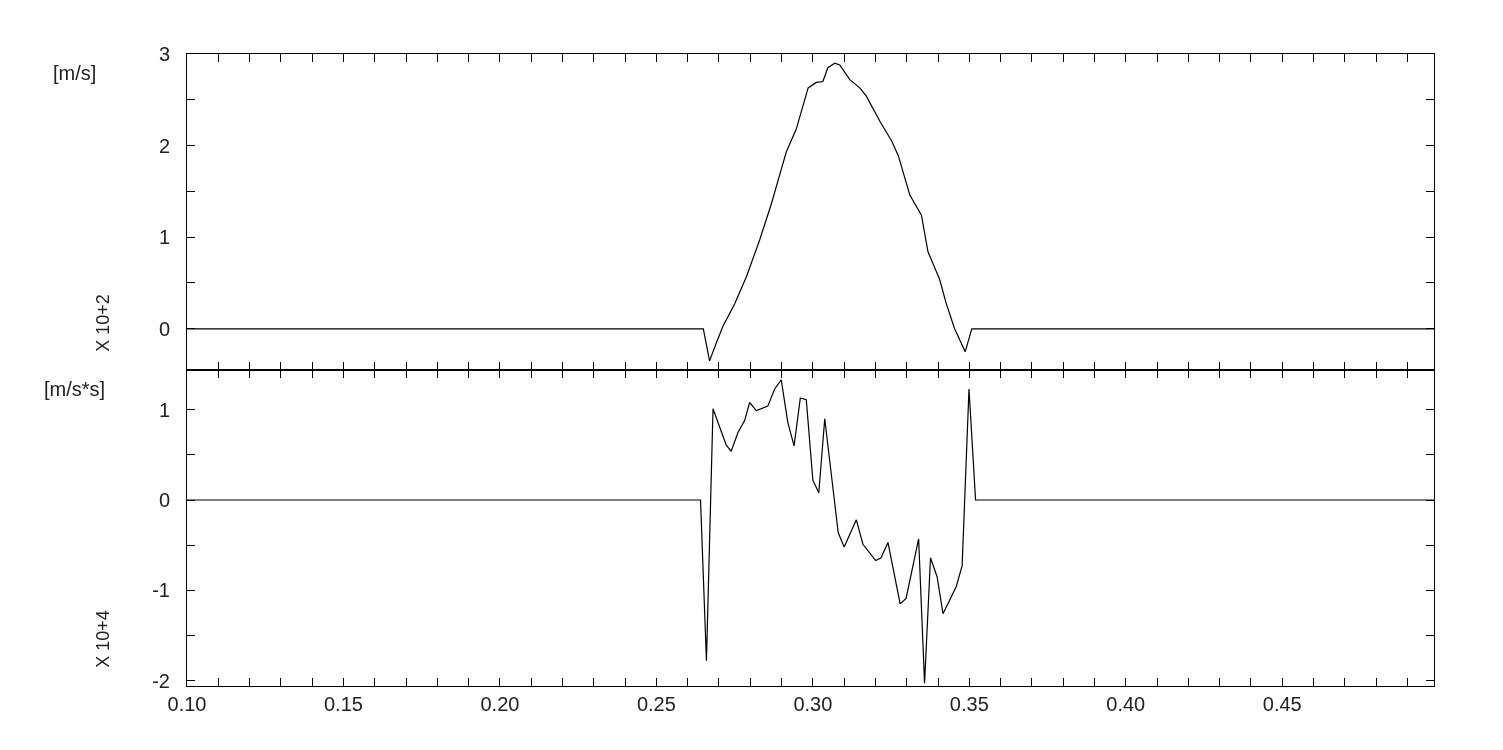  What do you see at coordinates (161, 680) in the screenshot?
I see `y-tick-label: -2` at bounding box center [161, 680].